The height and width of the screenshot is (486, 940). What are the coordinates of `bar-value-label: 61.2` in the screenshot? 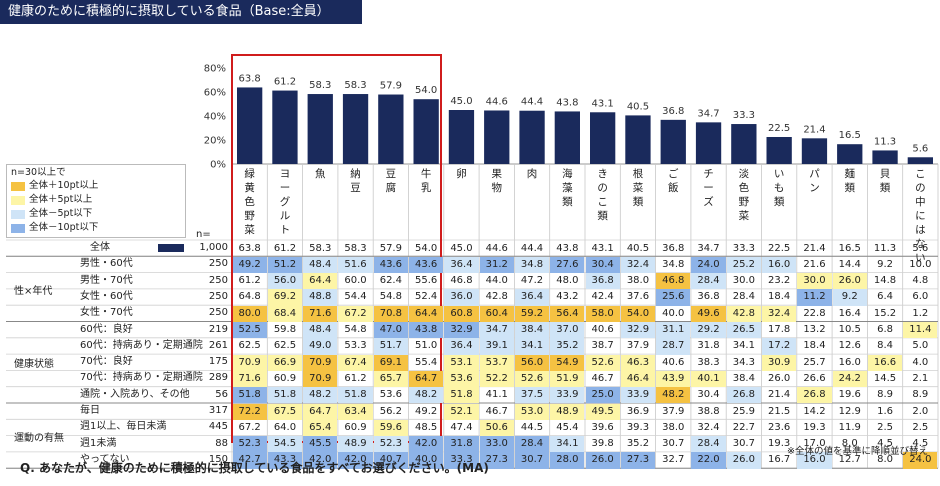 It's located at (285, 82).